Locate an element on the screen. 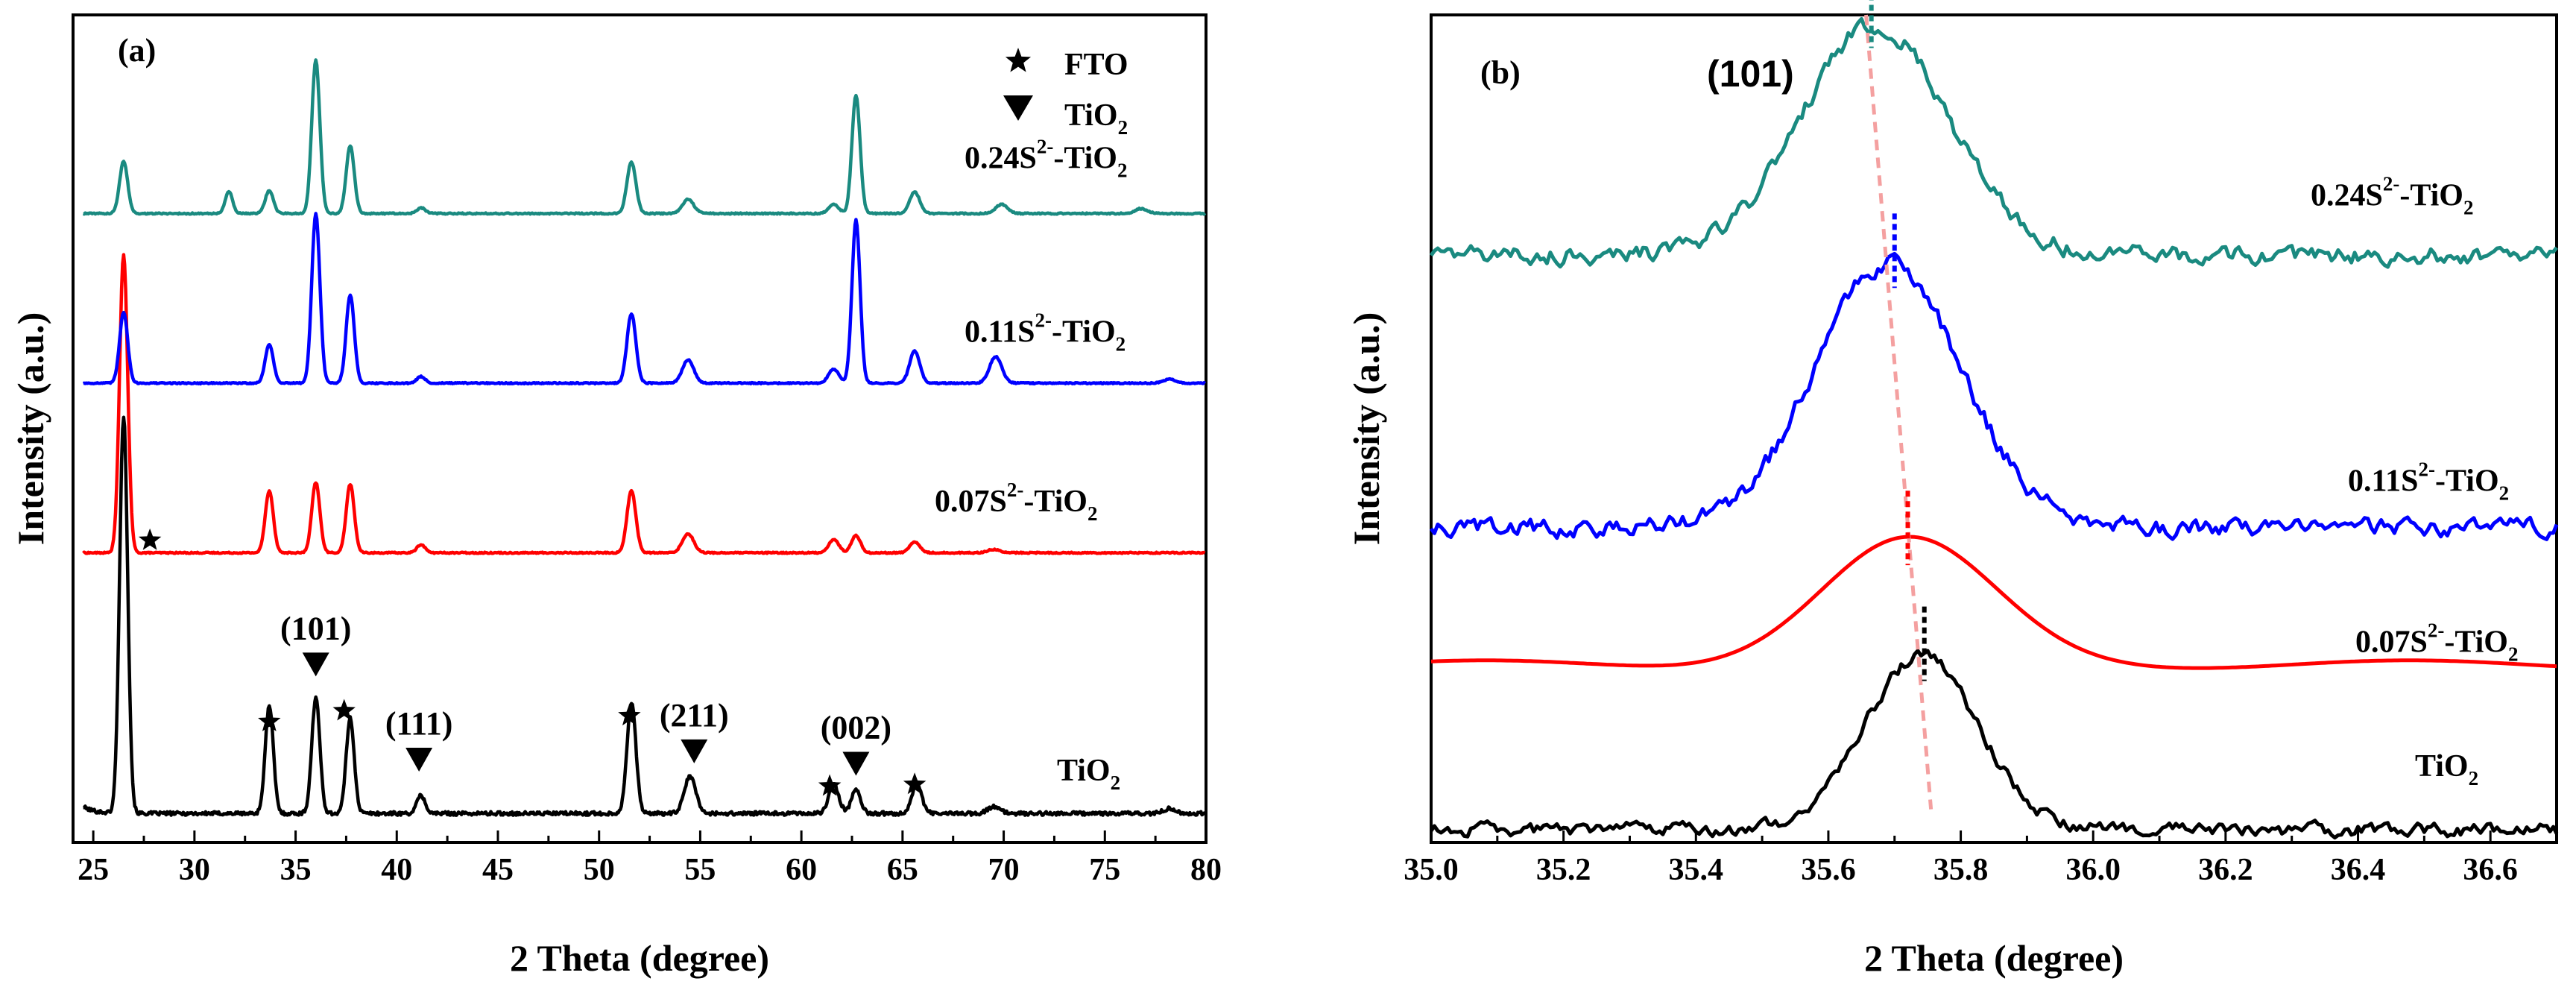 The width and height of the screenshot is (2576, 993). peak-shift-trend-line is located at coordinates (1899, 412).